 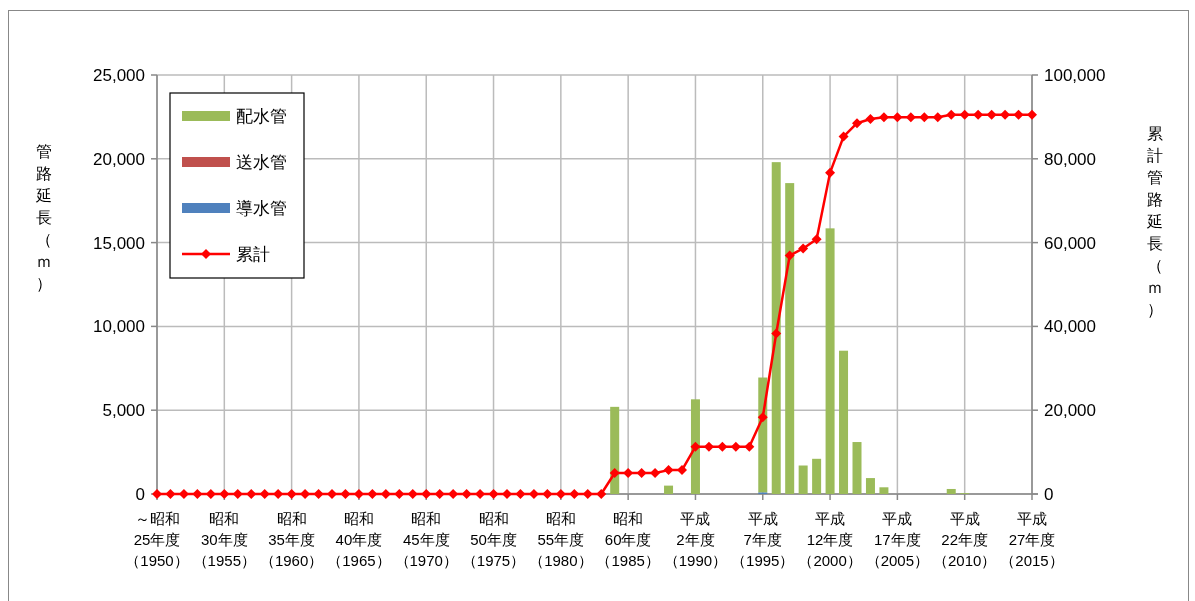 I want to click on x-tick-label: 平成17年度（2005）, so click(x=897, y=539).